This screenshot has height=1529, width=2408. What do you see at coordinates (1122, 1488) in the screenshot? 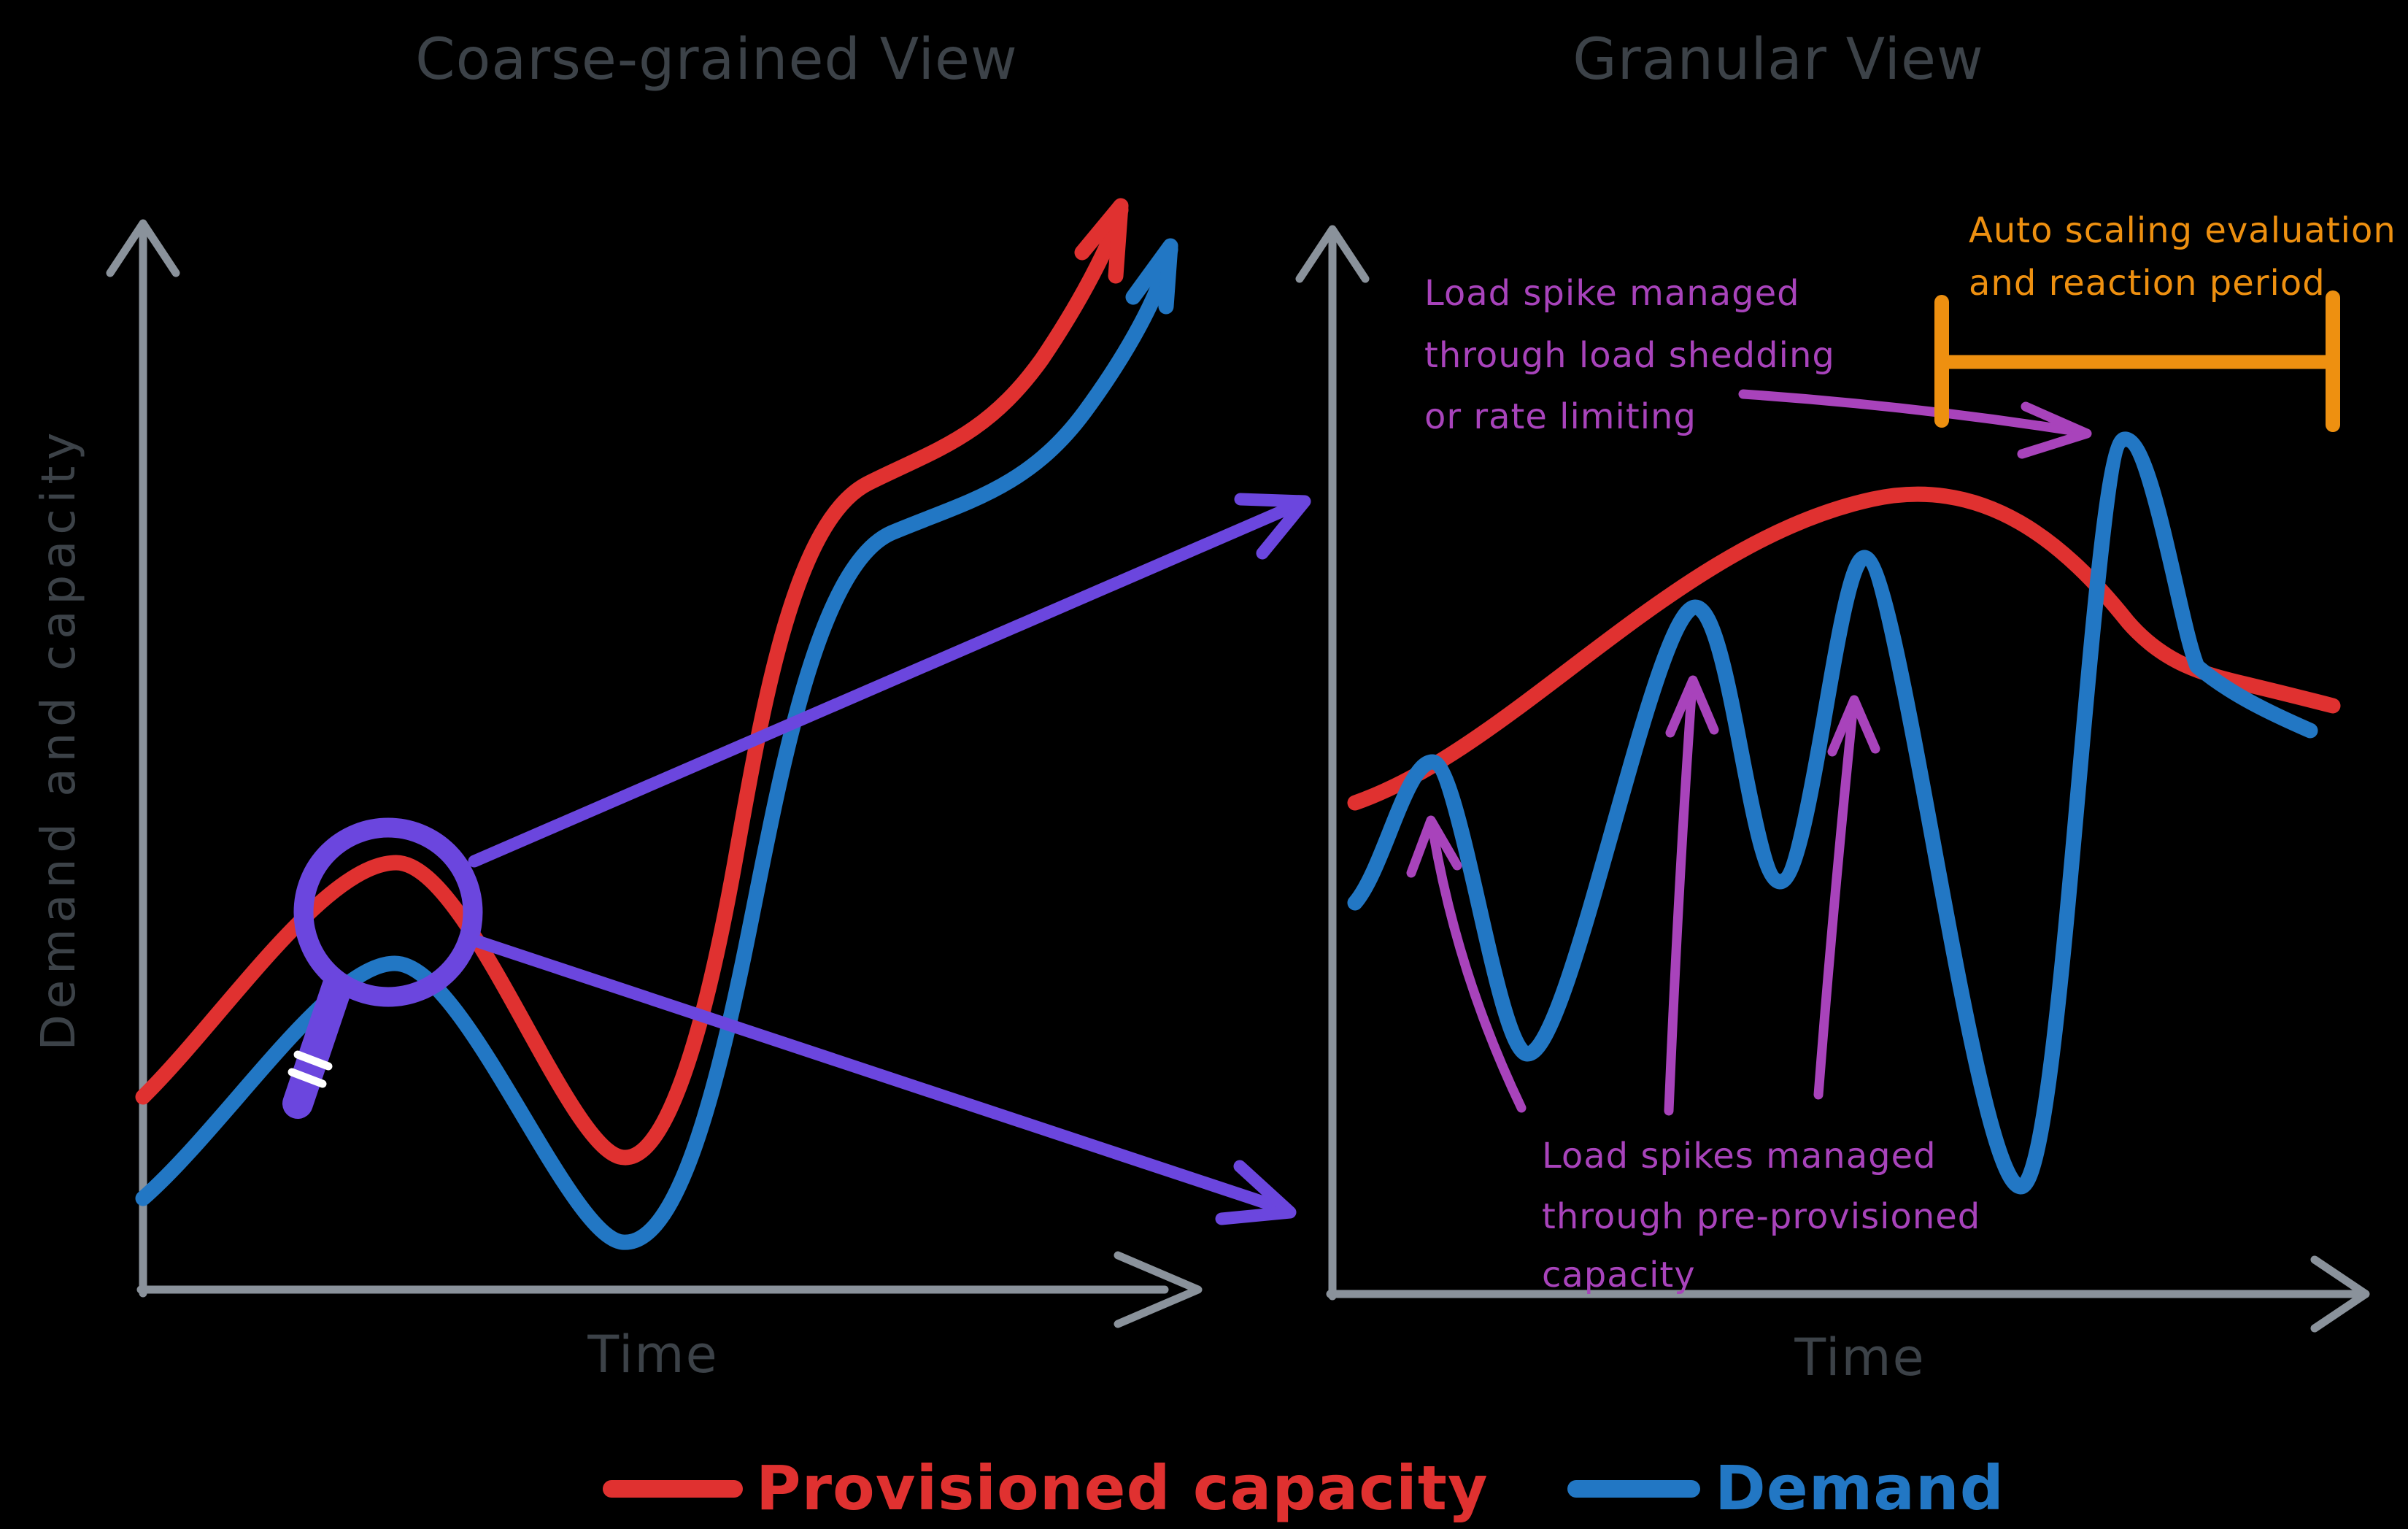
I see `legend-provisioned-label: Provisioned capacity` at bounding box center [1122, 1488].